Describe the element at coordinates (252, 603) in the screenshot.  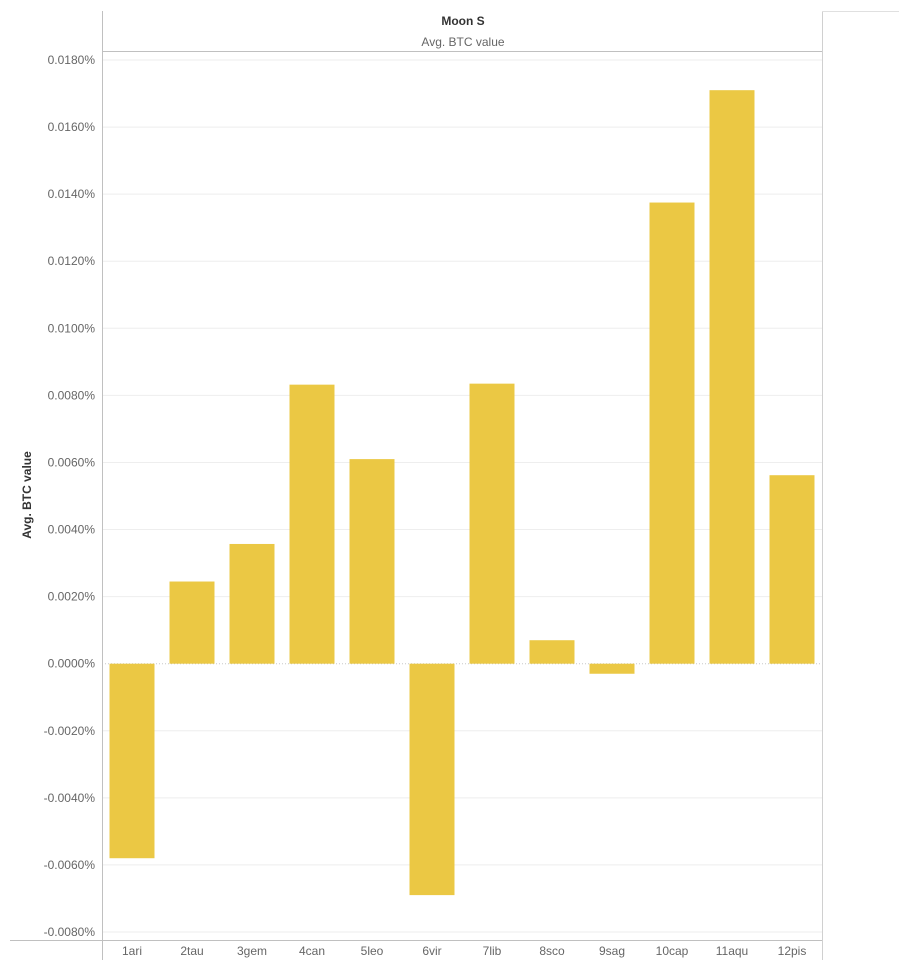
I see `bar-3gem` at that location.